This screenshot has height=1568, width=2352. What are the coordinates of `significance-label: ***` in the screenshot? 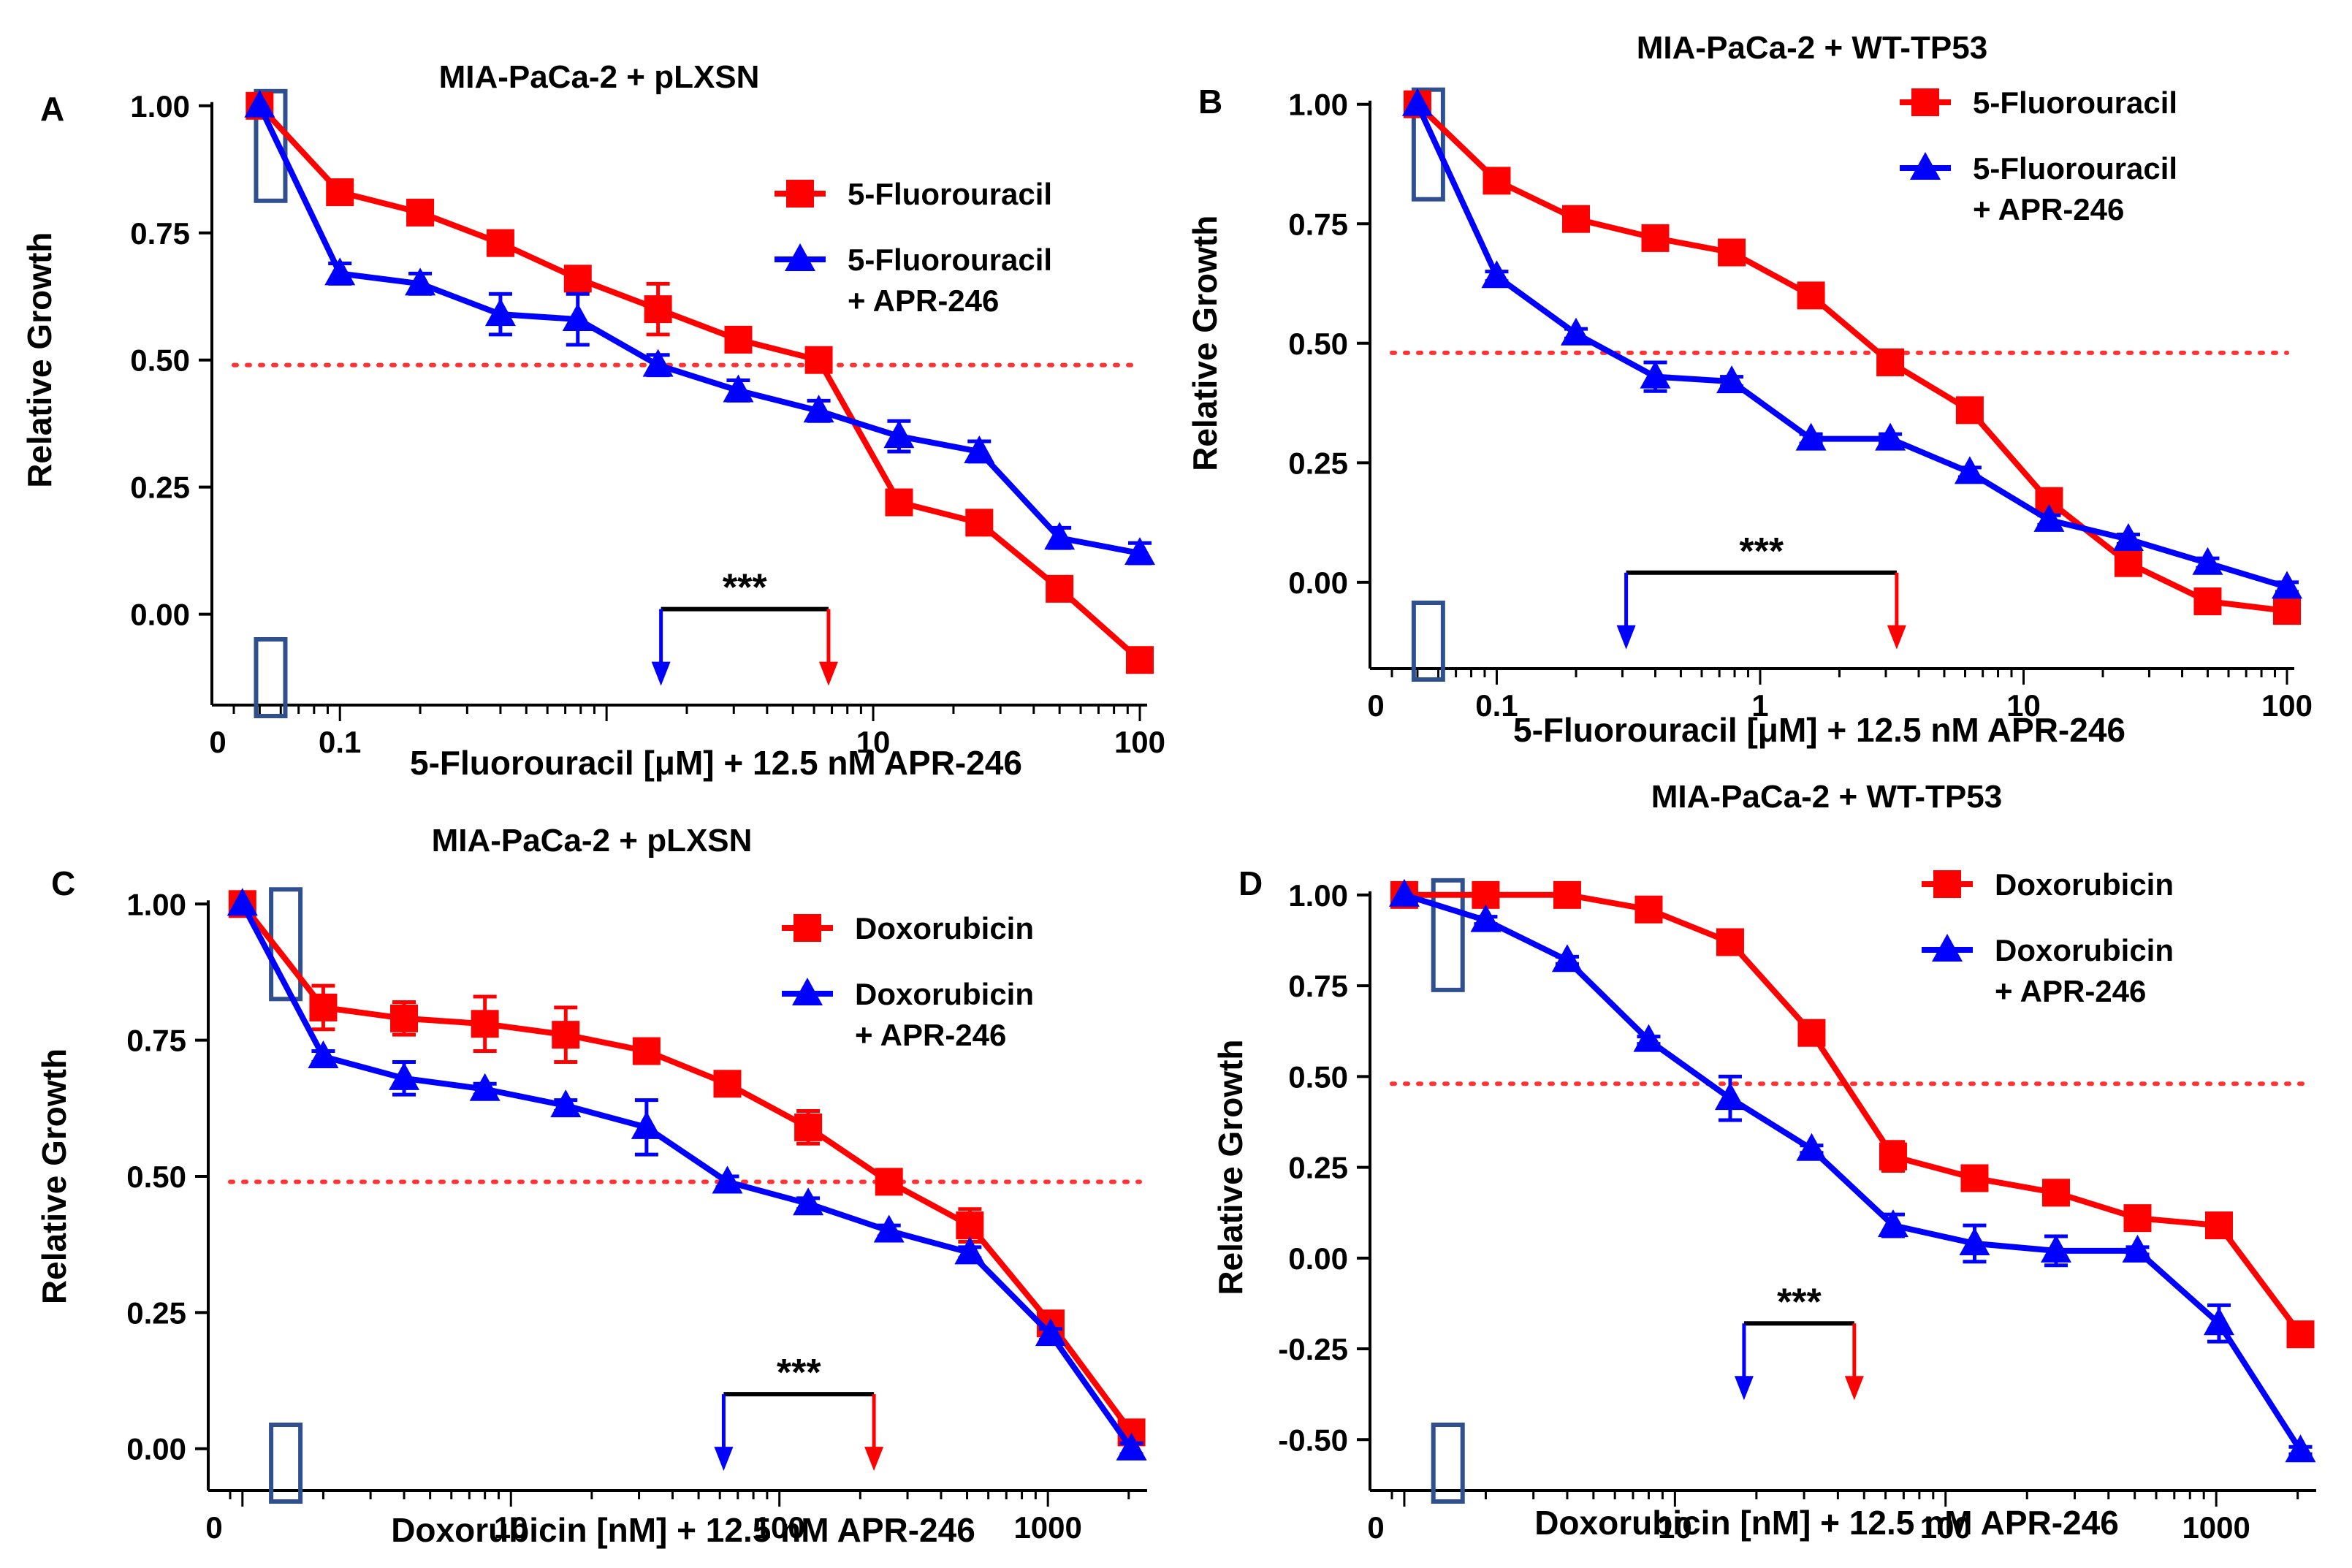 It's located at (745, 588).